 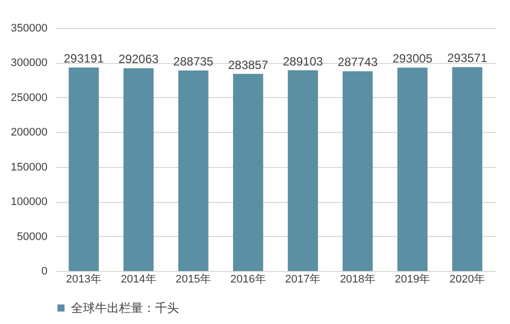 What do you see at coordinates (29, 98) in the screenshot?
I see `y-tick-label: 250000` at bounding box center [29, 98].